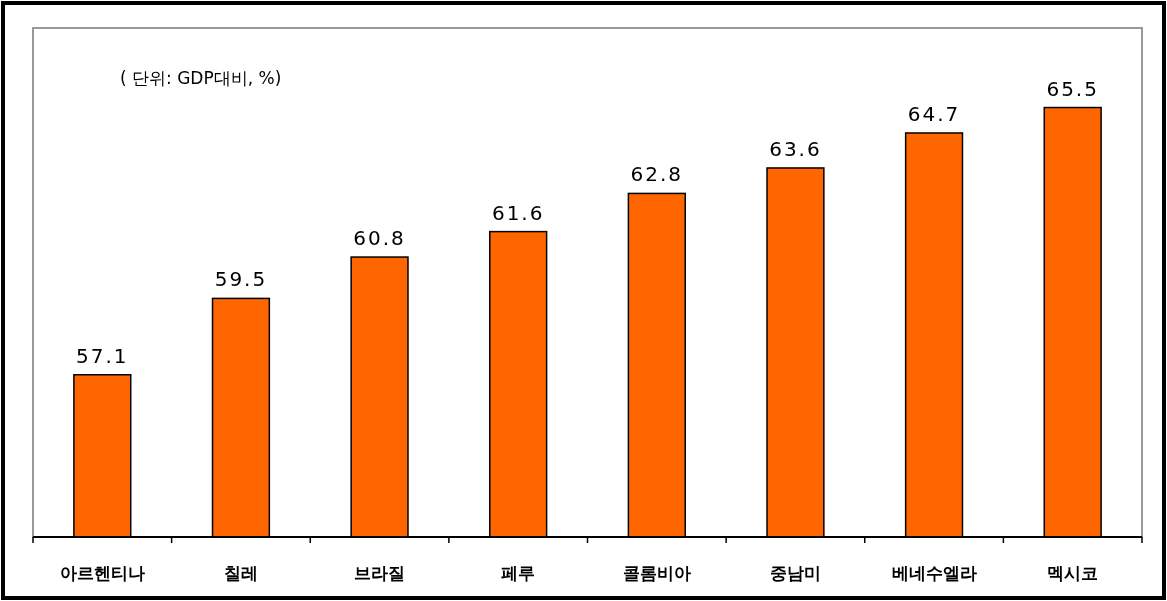  I want to click on x-tick-label: 중남미, so click(795, 573).